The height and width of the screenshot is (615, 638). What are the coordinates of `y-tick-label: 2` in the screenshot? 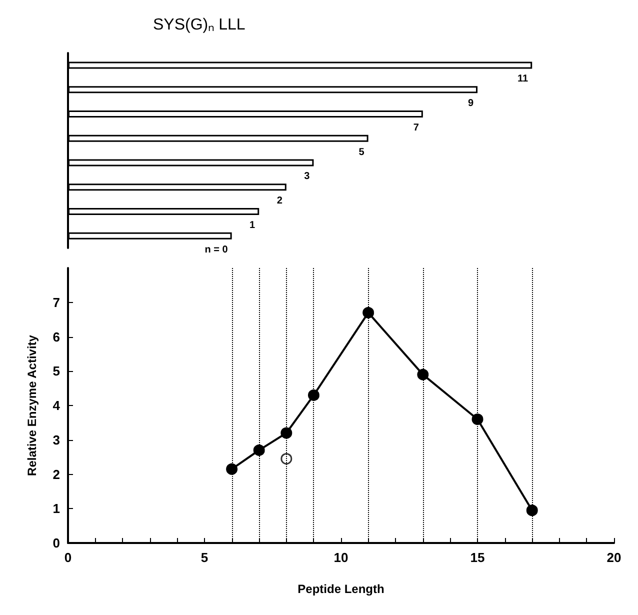 It's located at (56, 474).